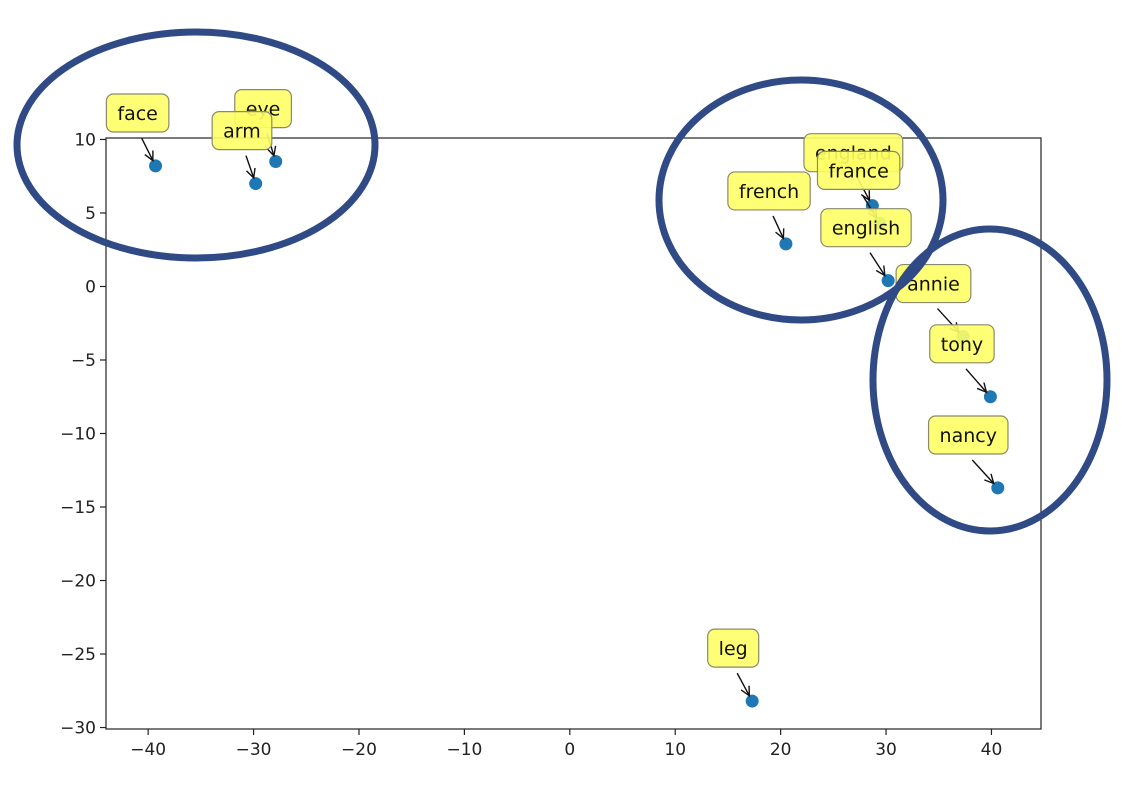  I want to click on annotation-label: annie, so click(933, 285).